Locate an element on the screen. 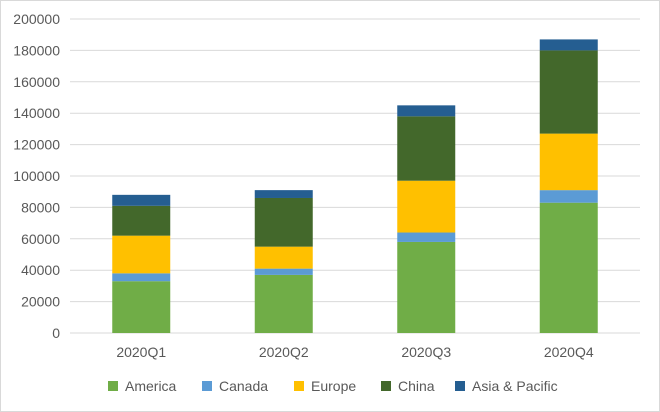 Image resolution: width=660 pixels, height=412 pixels. bar-europe-2020q2 is located at coordinates (283, 257).